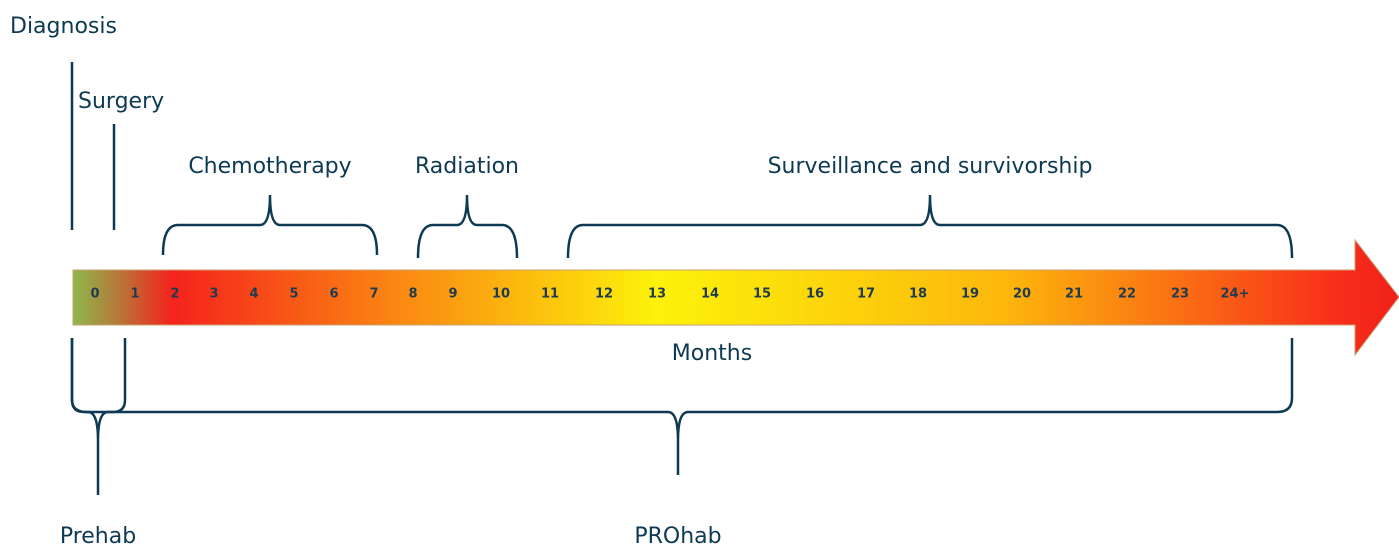  What do you see at coordinates (918, 294) in the screenshot?
I see `month-tick: 18` at bounding box center [918, 294].